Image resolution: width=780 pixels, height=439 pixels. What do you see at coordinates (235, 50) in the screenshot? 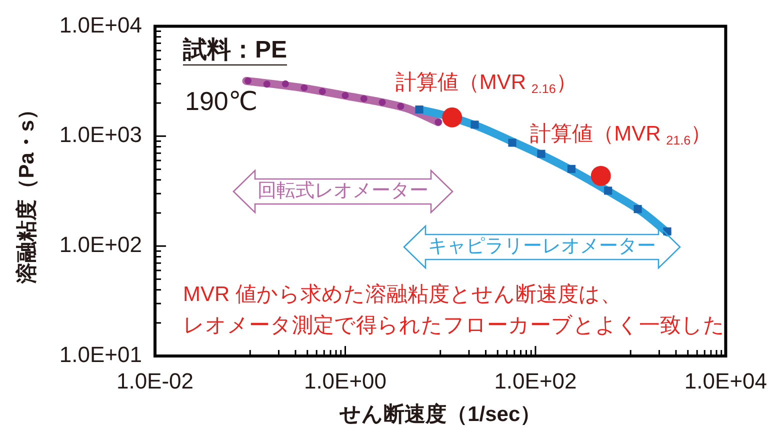
I see `annotation: 試料：PE` at bounding box center [235, 50].